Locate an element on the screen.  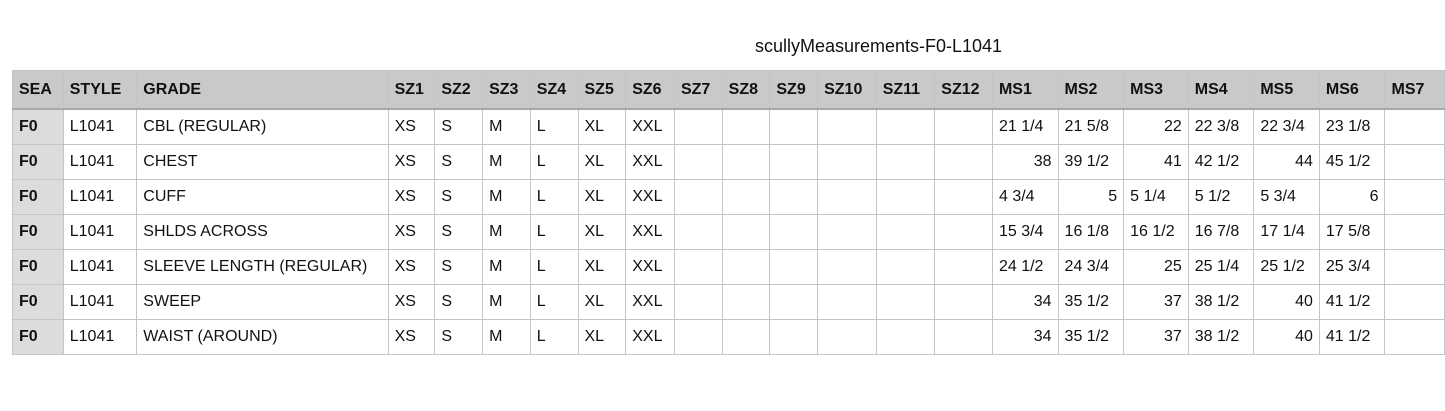
cell-ms3: 16 1/2 is located at coordinates (1156, 232).